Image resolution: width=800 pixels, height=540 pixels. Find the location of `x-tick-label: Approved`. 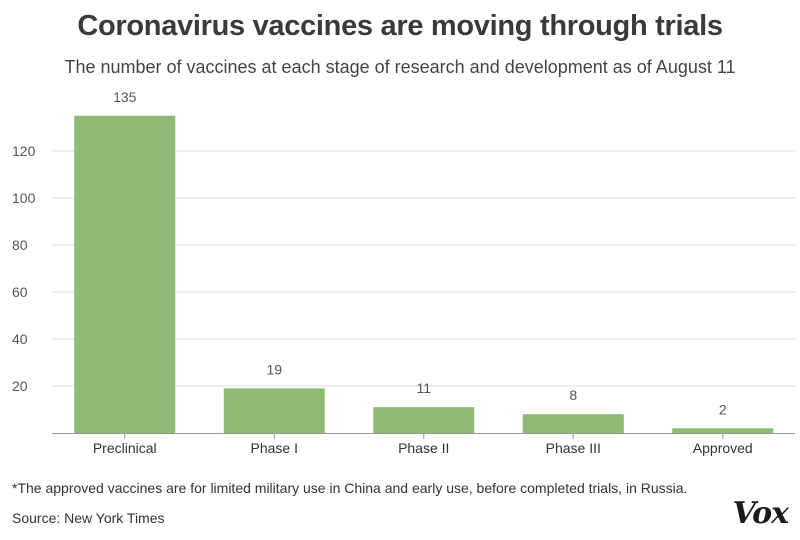

x-tick-label: Approved is located at coordinates (723, 448).